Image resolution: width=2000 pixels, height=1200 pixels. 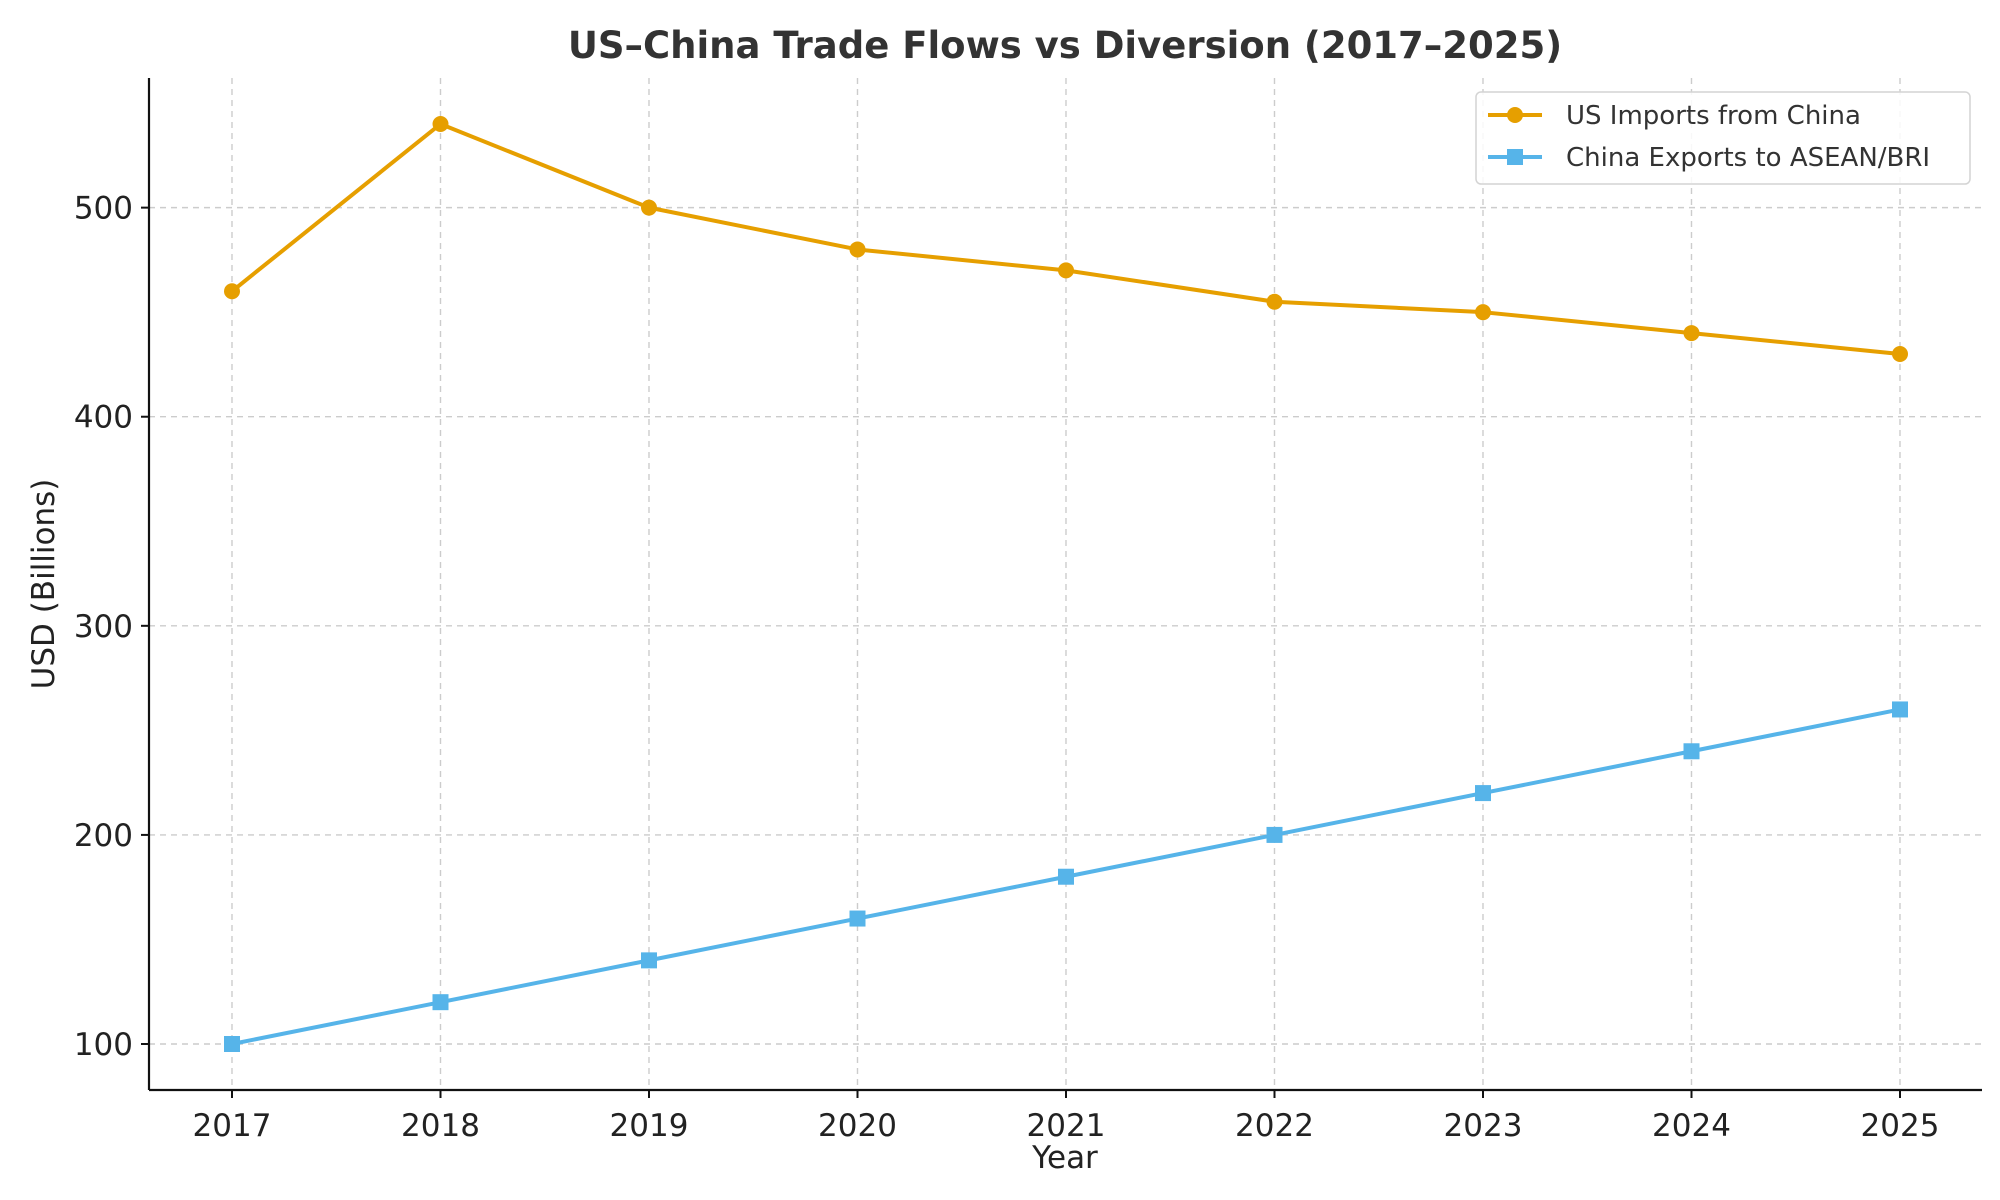 I want to click on legend-label-china-exports: China Exports to ASEAN/BRI, so click(x=1748, y=158).